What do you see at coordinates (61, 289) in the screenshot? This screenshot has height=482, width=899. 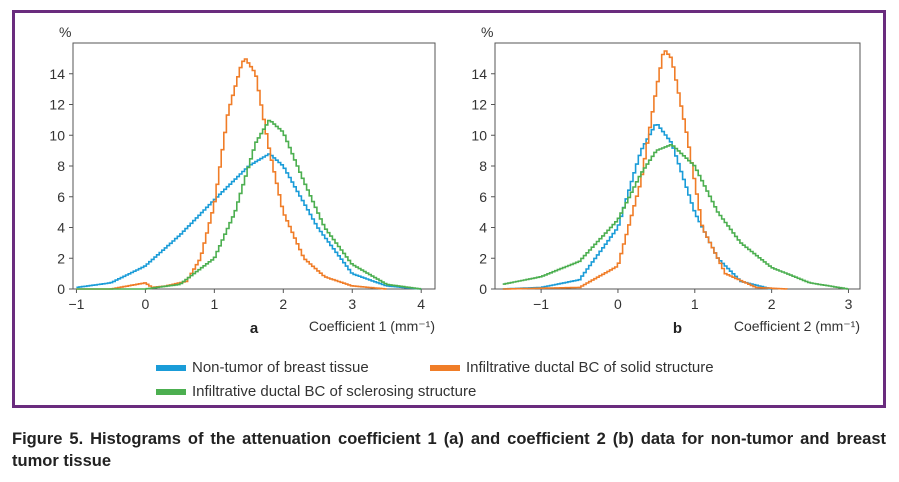 I see `y-tick-label-a-0: 0` at bounding box center [61, 289].